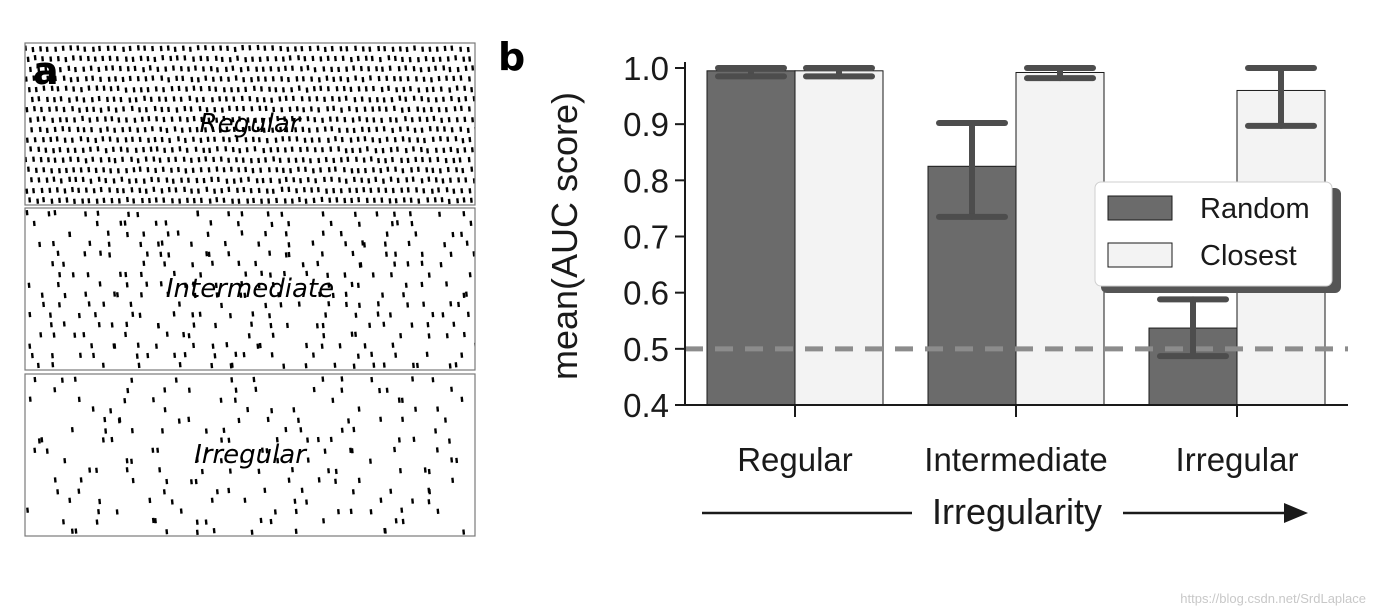 Image resolution: width=1376 pixels, height=614 pixels. I want to click on x-tick-label-intermediate: Intermediate, so click(1015, 459).